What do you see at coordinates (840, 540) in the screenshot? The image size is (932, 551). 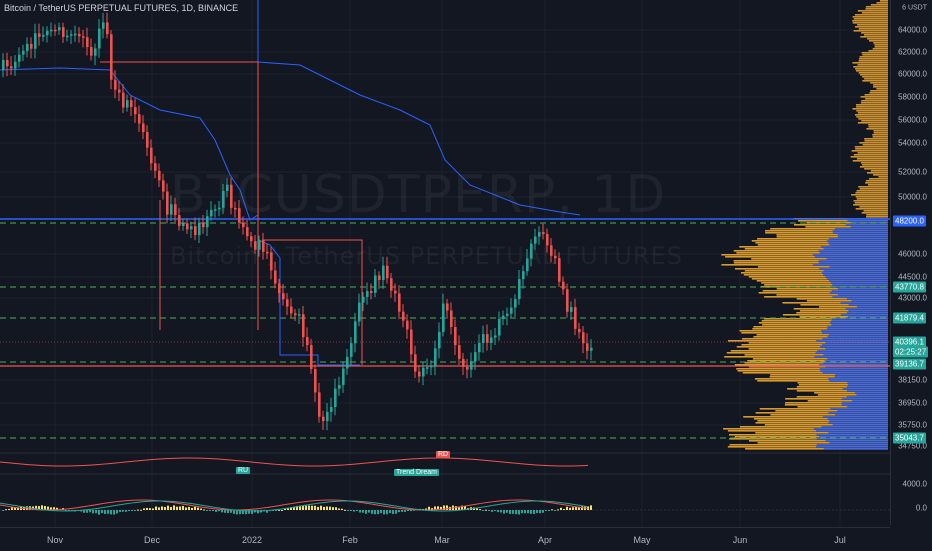 I see `time-label: Jul` at bounding box center [840, 540].